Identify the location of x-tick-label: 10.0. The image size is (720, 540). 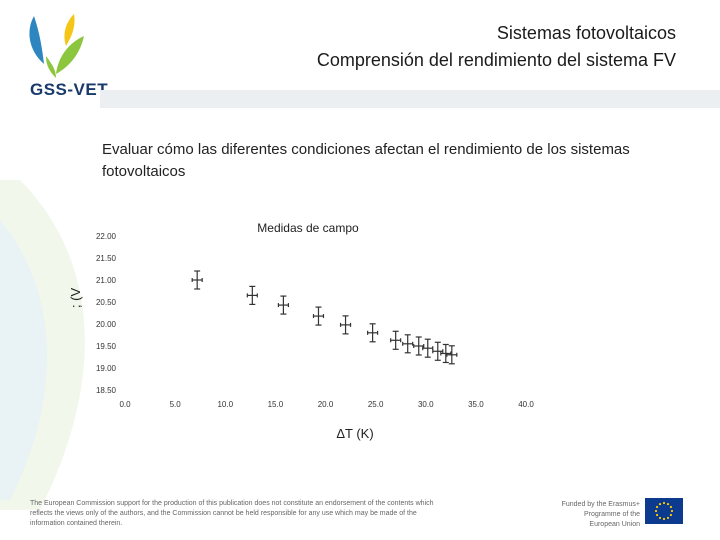
(225, 404).